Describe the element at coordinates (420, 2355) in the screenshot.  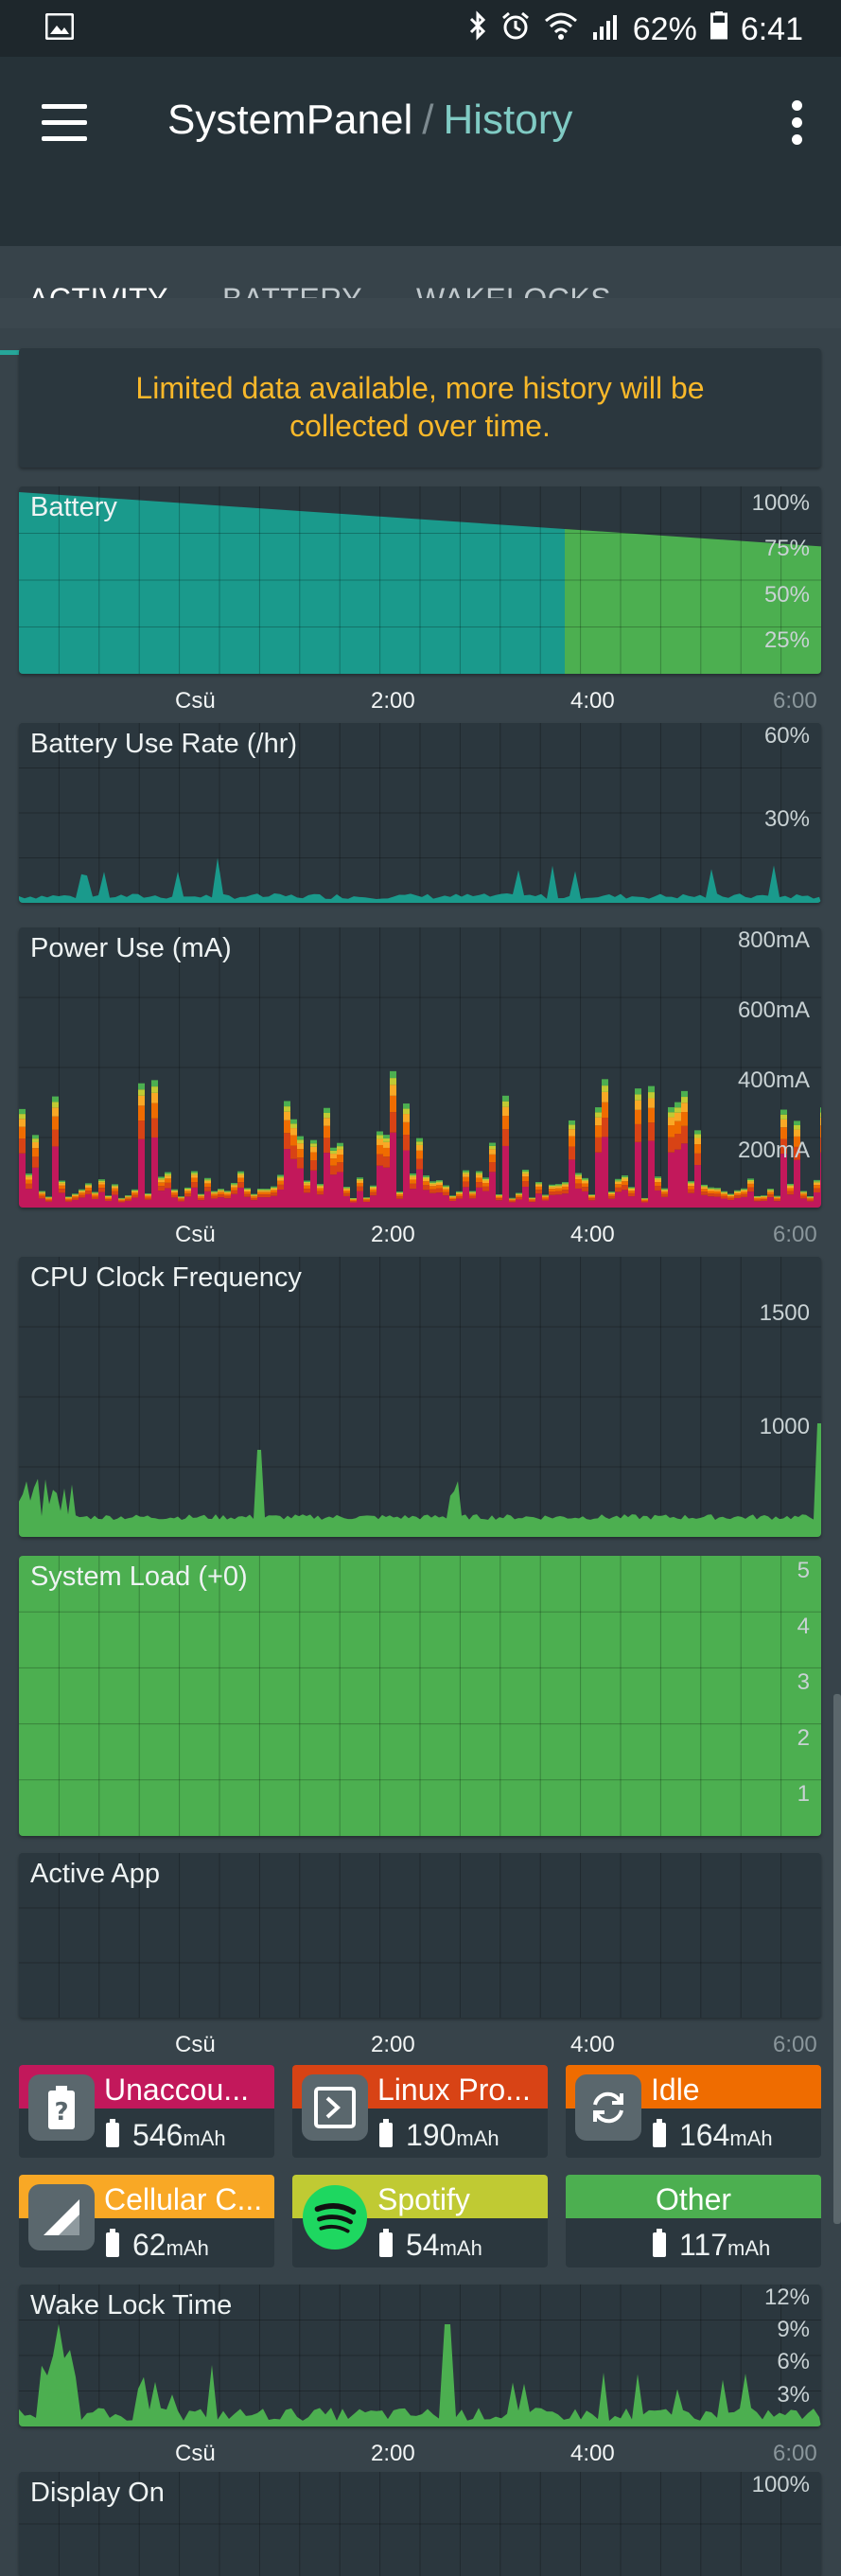
I see `wake-lock-chart: Wake Lock Time 12% 9% 6% 3%` at that location.